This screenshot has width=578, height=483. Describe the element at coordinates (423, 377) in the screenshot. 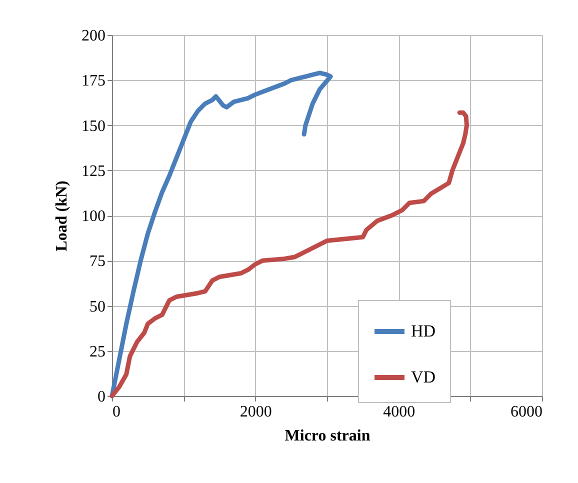

I see `legend-label: VD` at that location.